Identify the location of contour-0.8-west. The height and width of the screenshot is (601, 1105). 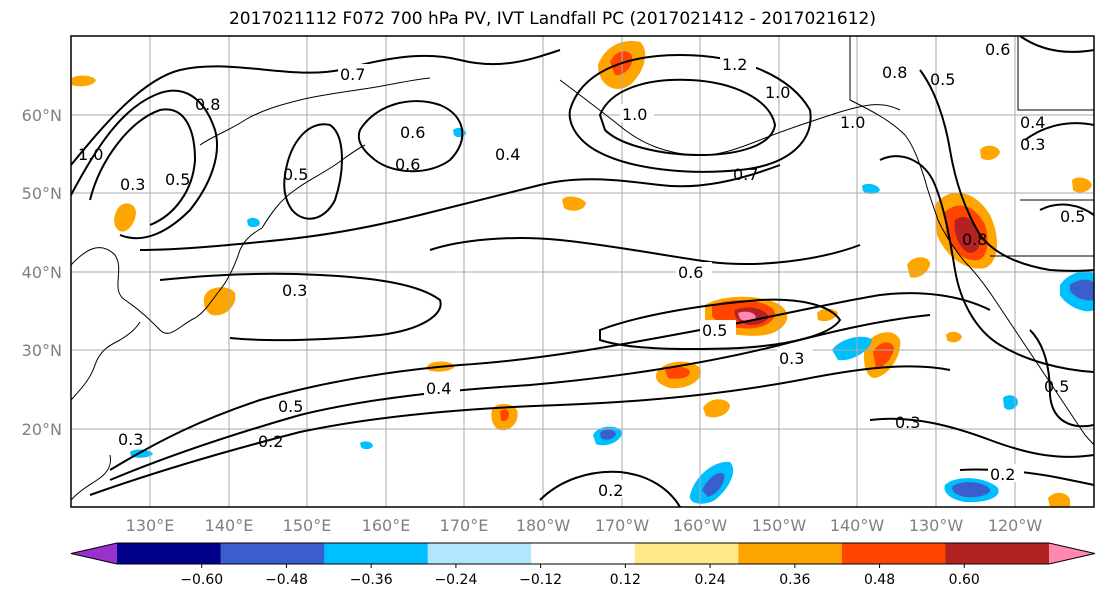
(143, 167).